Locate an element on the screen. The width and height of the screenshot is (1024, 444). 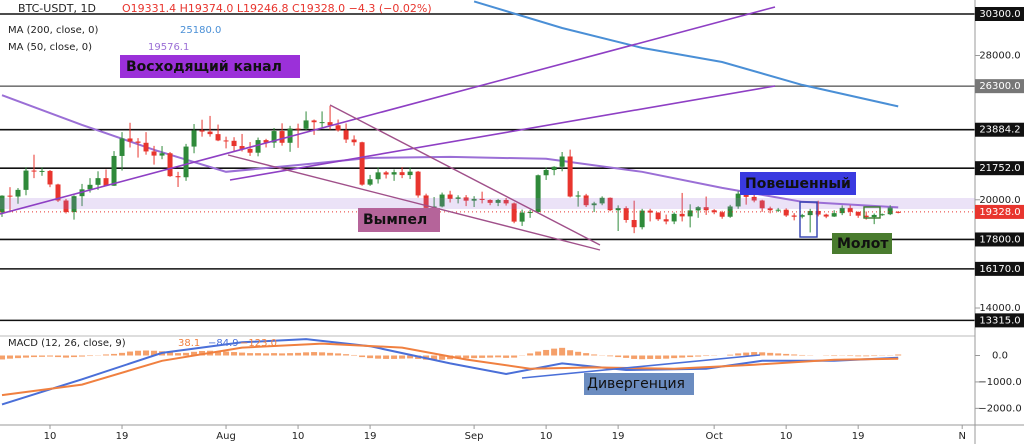
y-tick-label: 28000.0 is located at coordinates (999, 55).